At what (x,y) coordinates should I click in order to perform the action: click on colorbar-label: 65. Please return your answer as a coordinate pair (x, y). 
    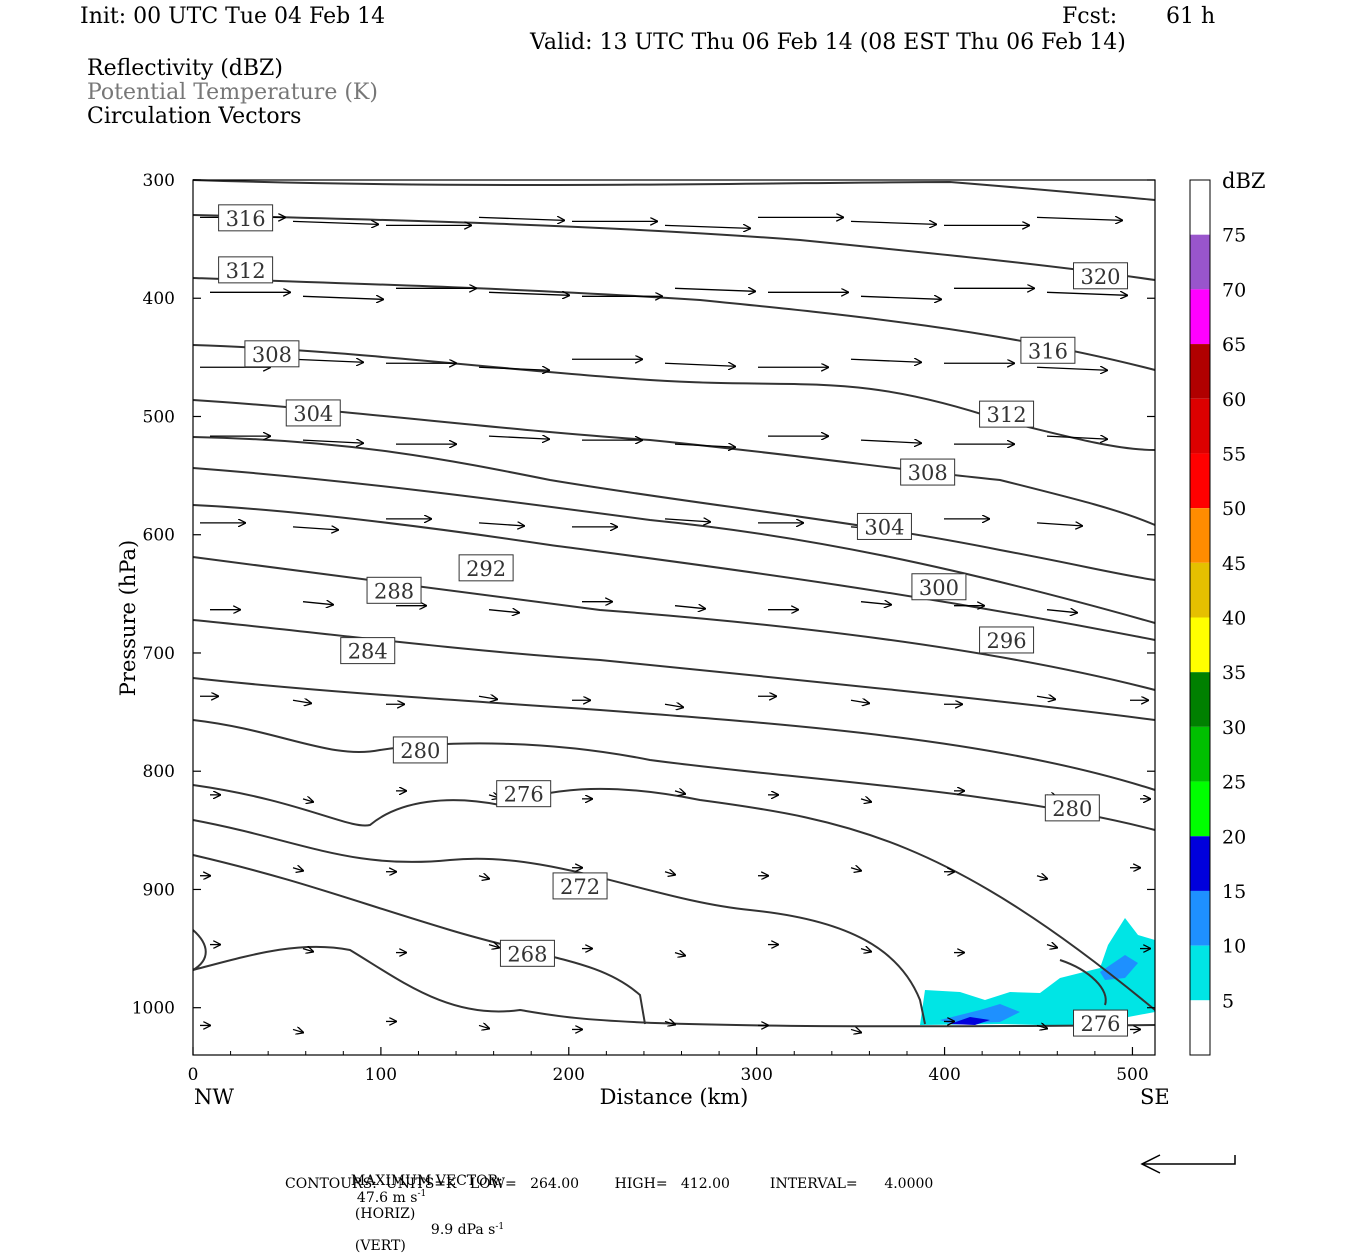
    Looking at the image, I should click on (1234, 345).